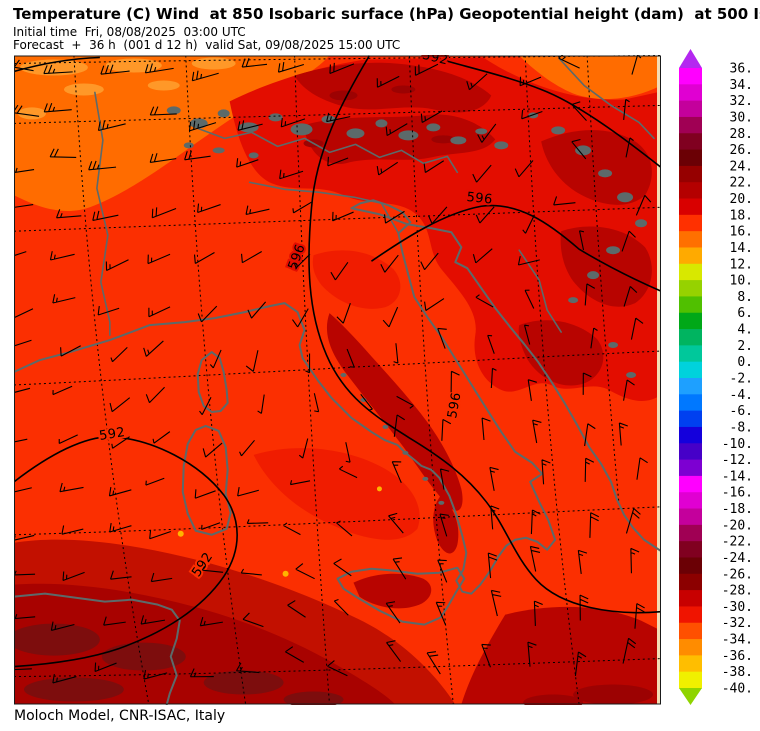 This screenshot has height=731, width=760. What do you see at coordinates (737, 656) in the screenshot?
I see `colorbar-tick-label: -36.` at bounding box center [737, 656].